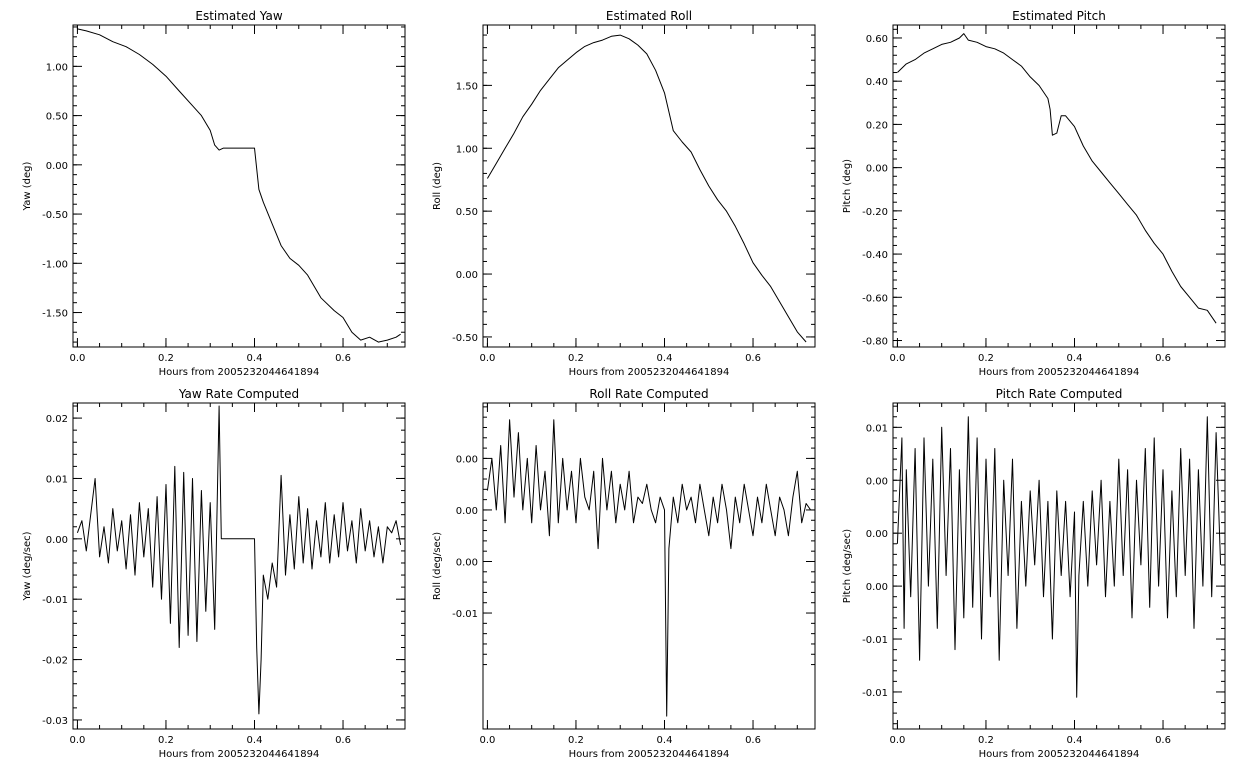 This screenshot has height=779, width=1250. What do you see at coordinates (875, 298) in the screenshot?
I see `y-tick-label: -0.60` at bounding box center [875, 298].